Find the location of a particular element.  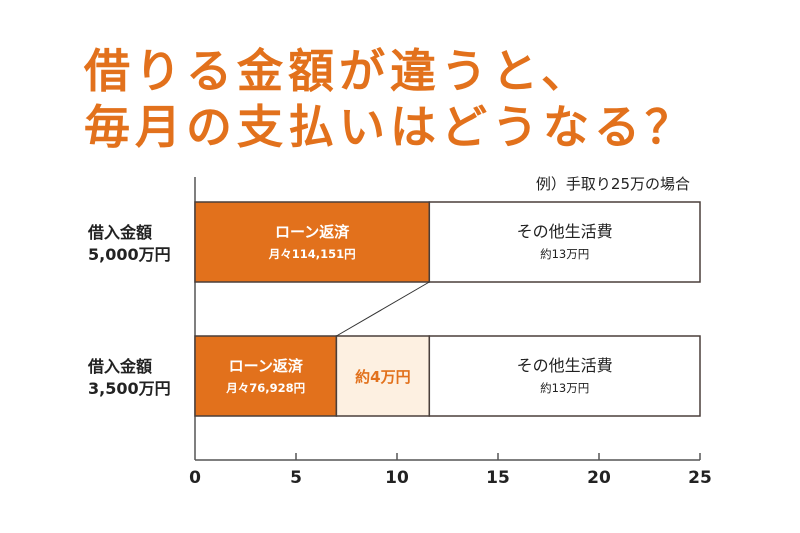

x-tick-label: 10 is located at coordinates (397, 478).